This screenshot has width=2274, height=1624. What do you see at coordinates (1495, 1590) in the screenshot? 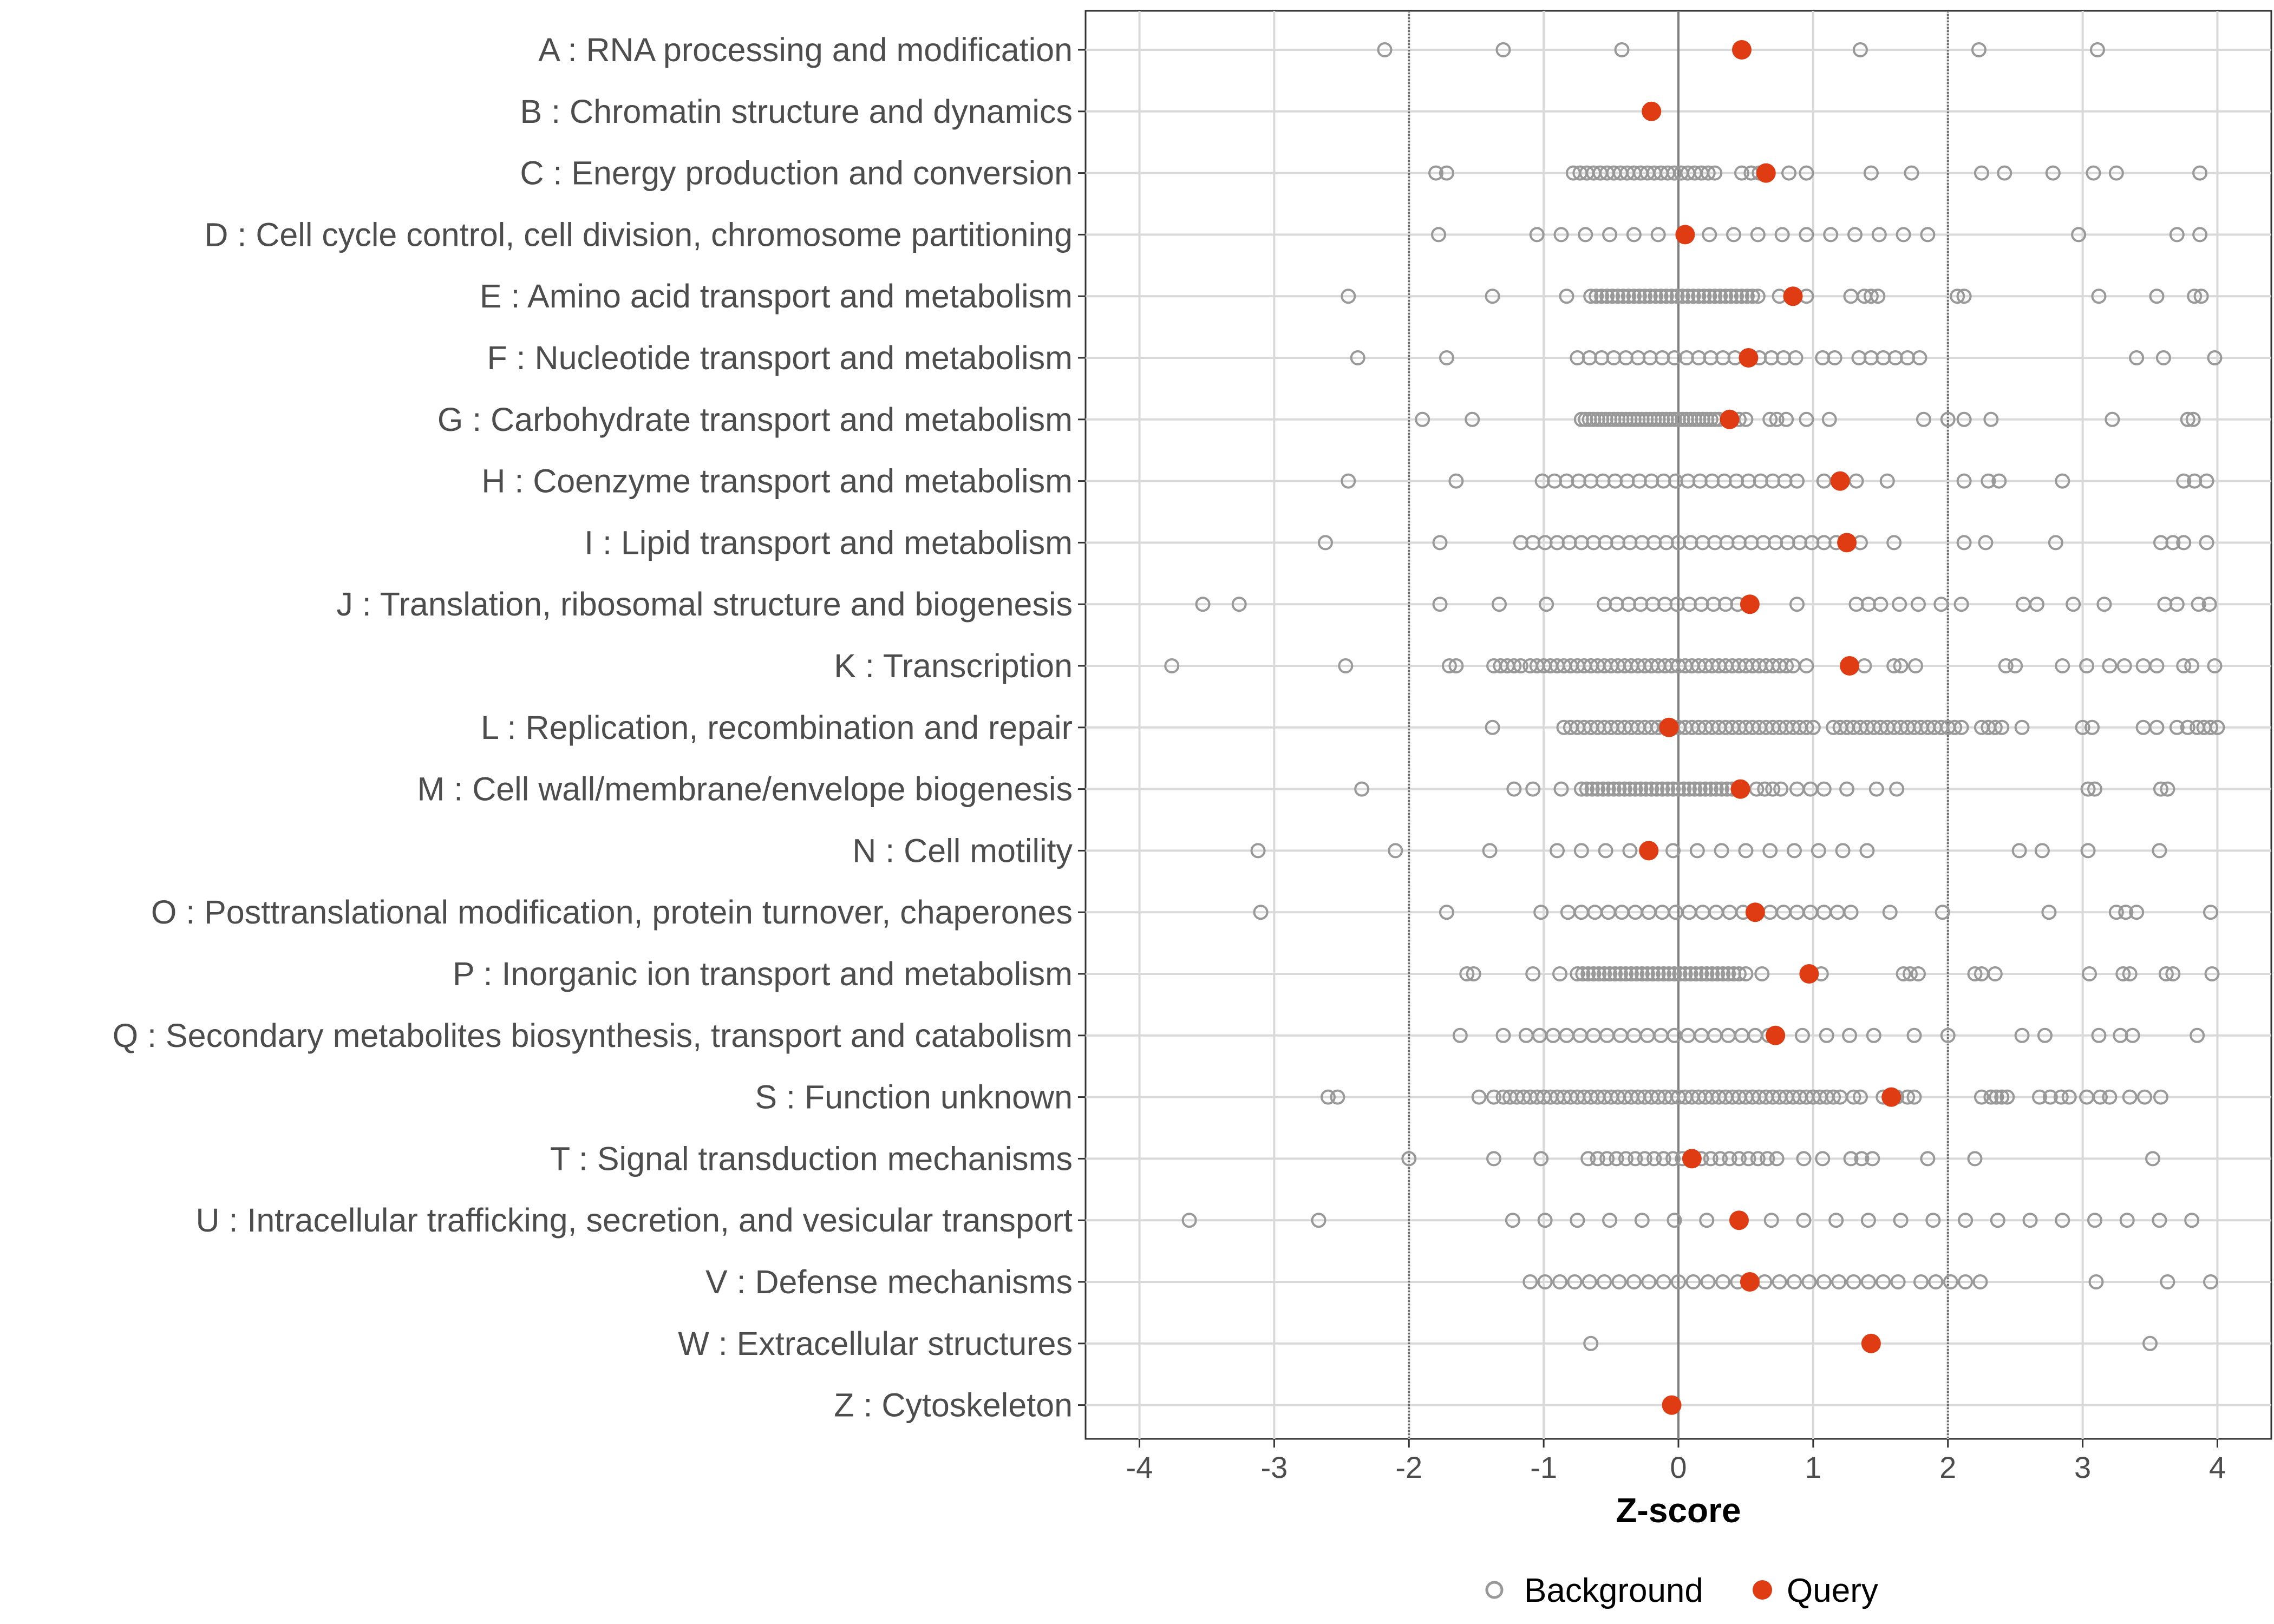
I see `legend-background-marker` at bounding box center [1495, 1590].